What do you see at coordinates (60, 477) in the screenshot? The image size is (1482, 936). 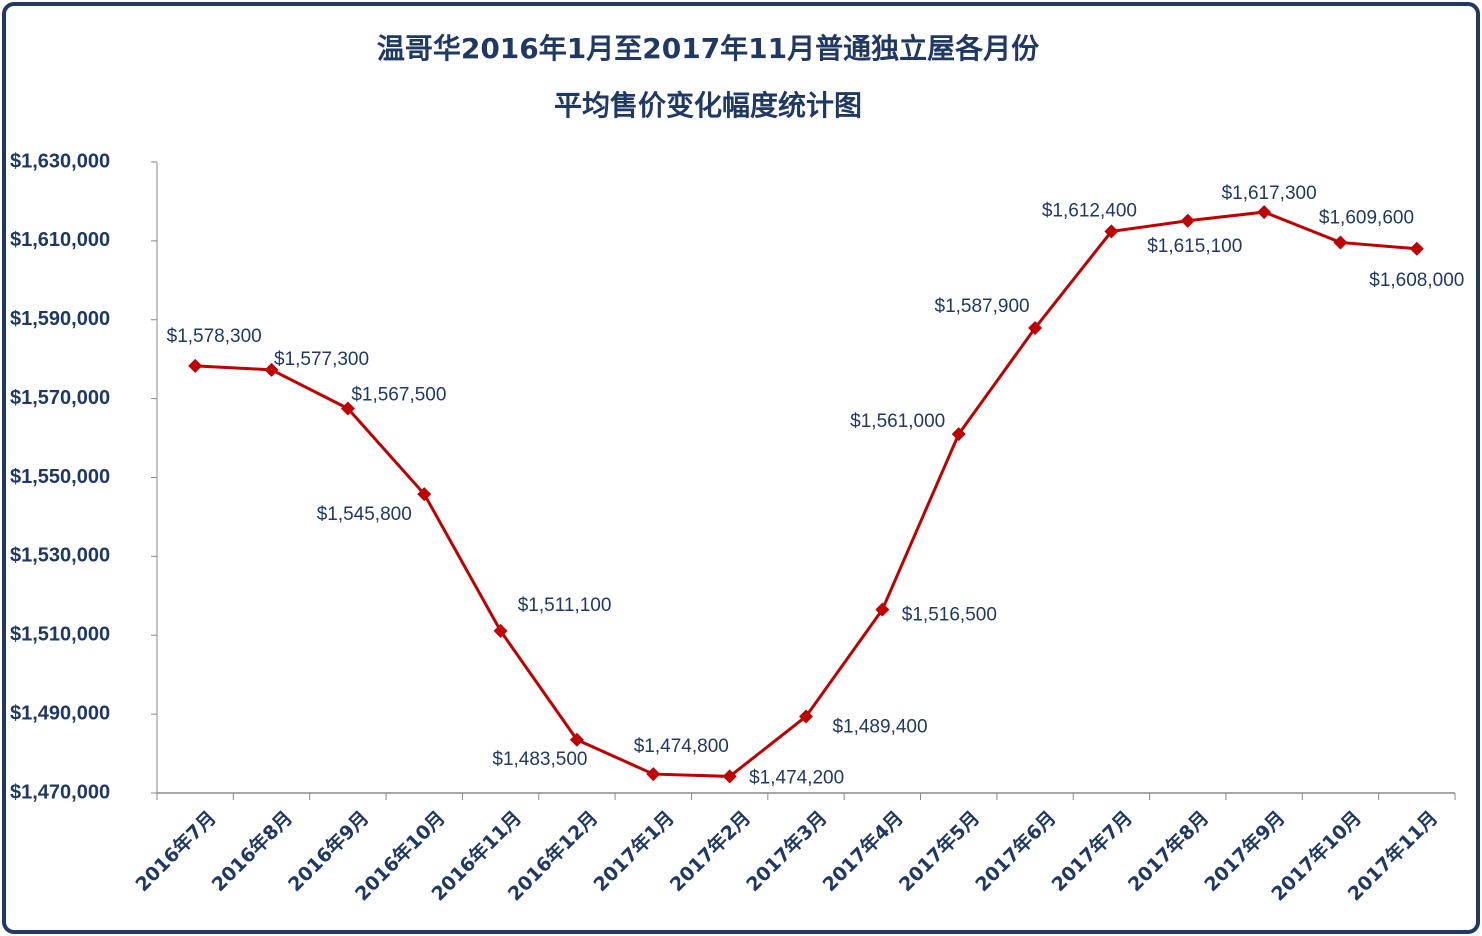 I see `y-tick-label: $1,550,000` at bounding box center [60, 477].